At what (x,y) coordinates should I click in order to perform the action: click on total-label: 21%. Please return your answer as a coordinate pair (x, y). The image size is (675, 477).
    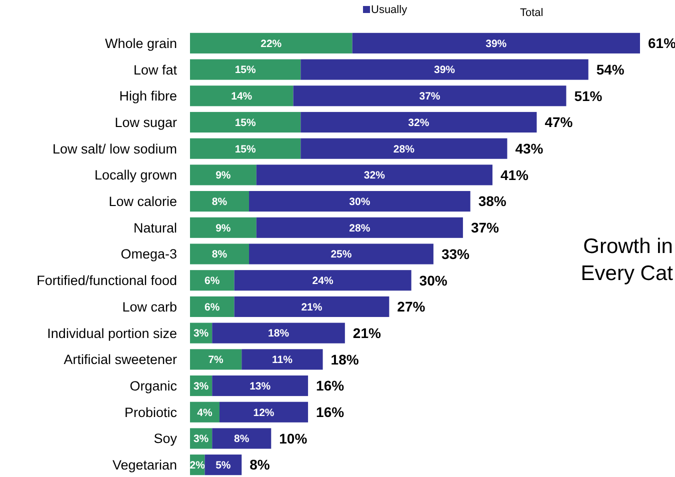
    Looking at the image, I should click on (367, 332).